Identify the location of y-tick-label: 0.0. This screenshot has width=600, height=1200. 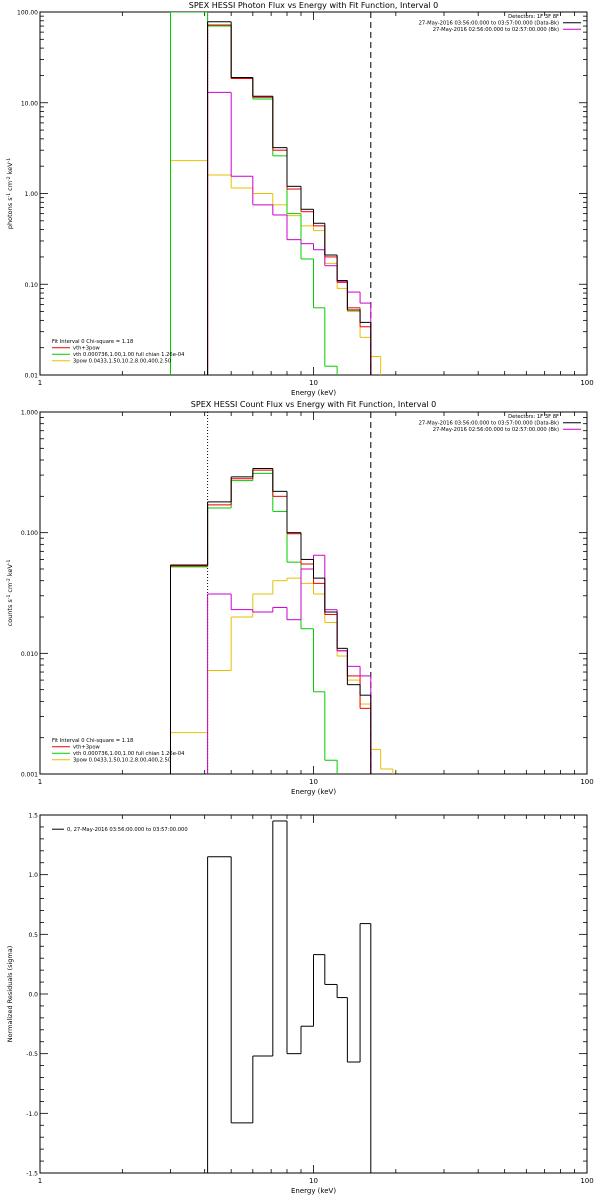
(33, 995).